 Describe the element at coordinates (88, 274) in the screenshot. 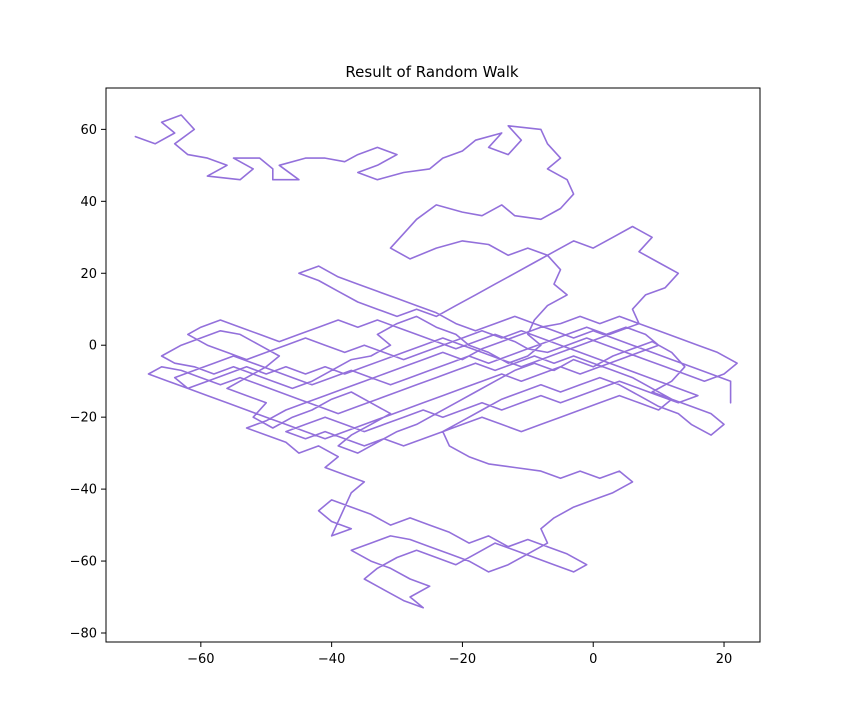

I see `y-tick-label: 20` at that location.